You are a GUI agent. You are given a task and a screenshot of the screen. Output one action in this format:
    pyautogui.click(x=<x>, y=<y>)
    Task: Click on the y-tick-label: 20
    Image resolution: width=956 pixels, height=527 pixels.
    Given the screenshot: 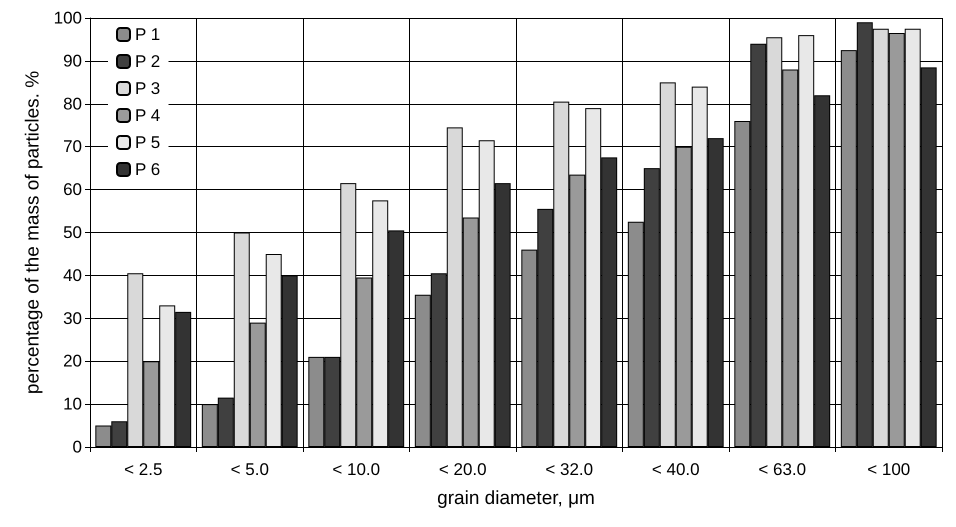 What is the action you would take?
    pyautogui.click(x=72, y=361)
    